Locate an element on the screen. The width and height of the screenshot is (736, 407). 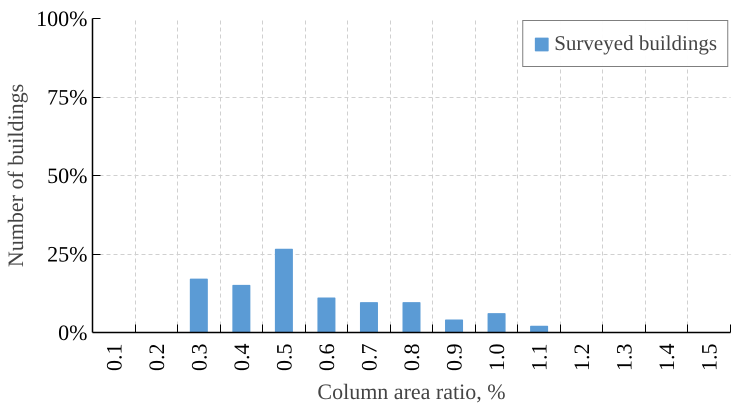
x-tick-label: 1.3 is located at coordinates (624, 357).